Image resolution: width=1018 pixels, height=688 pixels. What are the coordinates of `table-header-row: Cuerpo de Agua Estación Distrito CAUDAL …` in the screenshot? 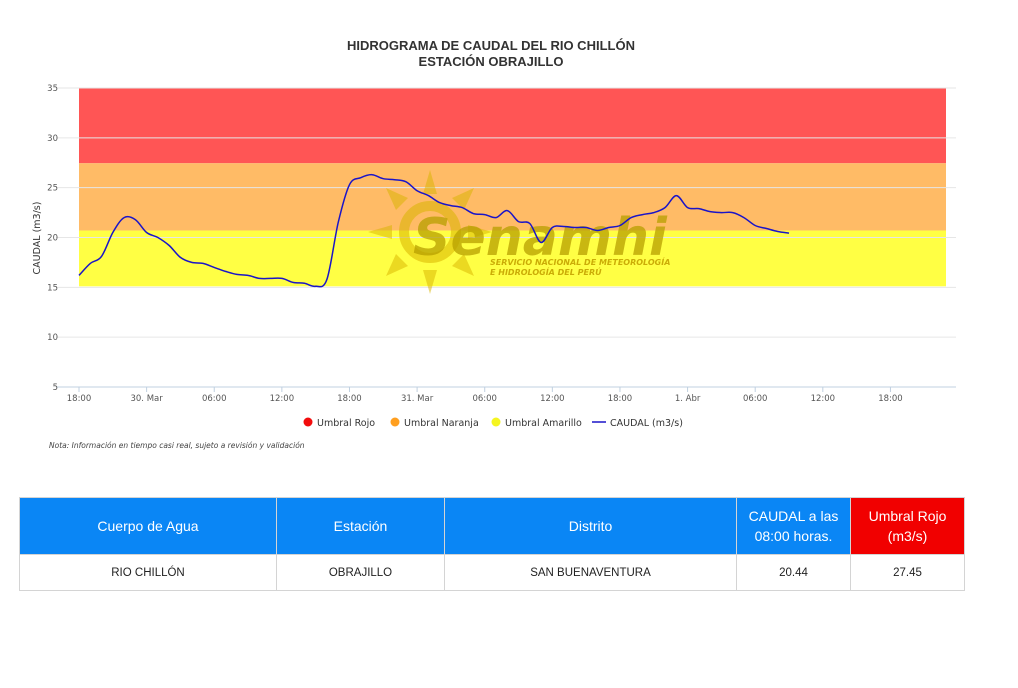 It's located at (492, 526).